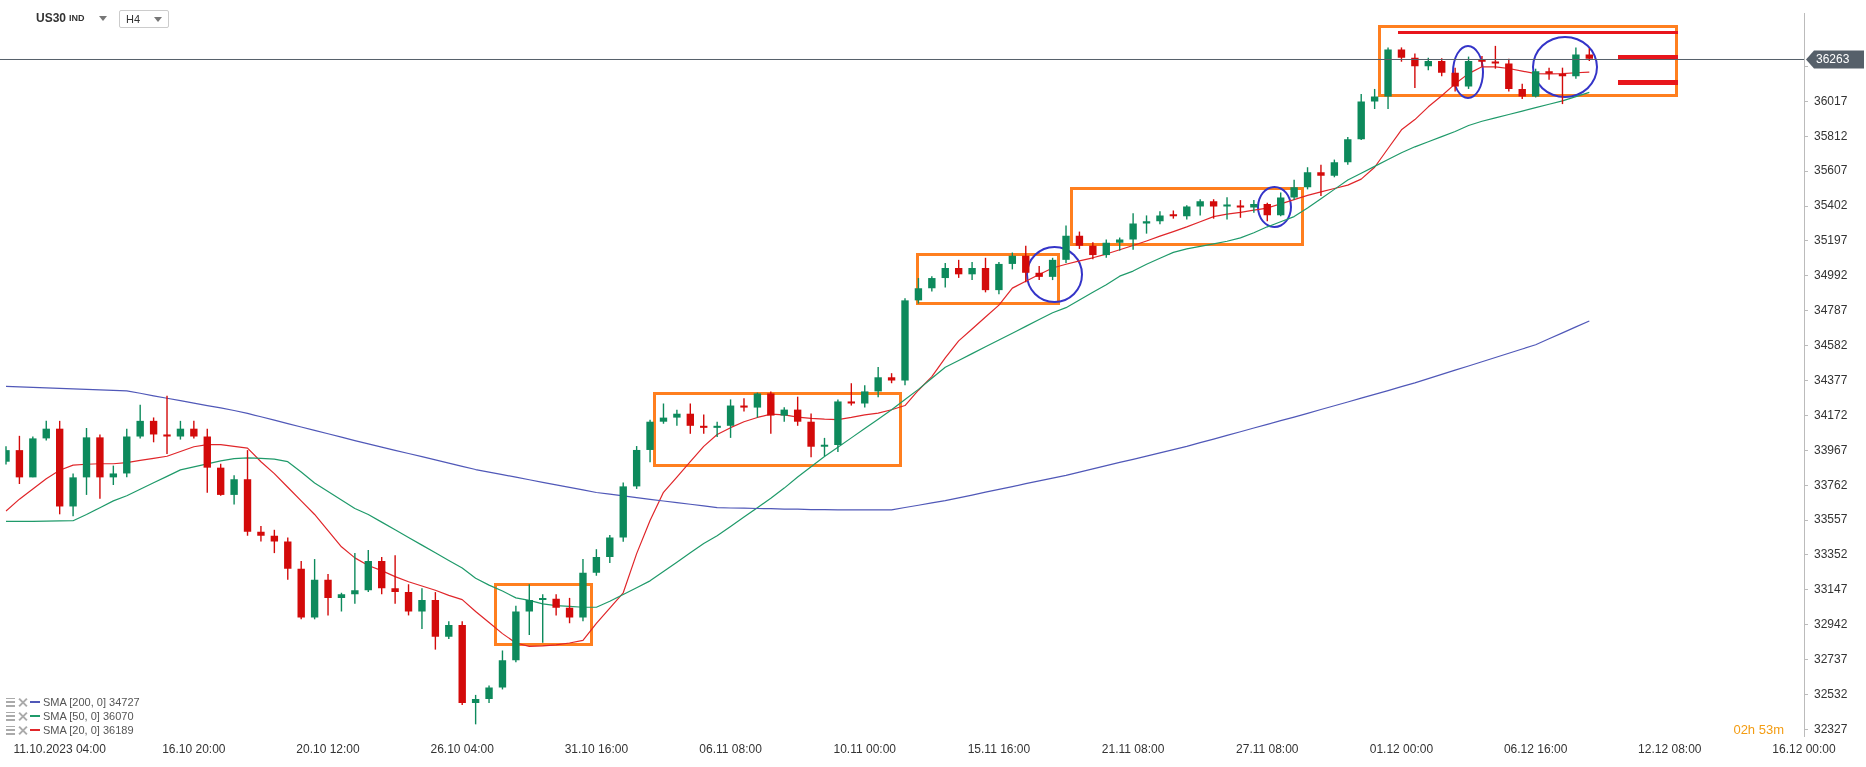  Describe the element at coordinates (596, 749) in the screenshot. I see `x-tick-label: 31.10 16:00` at that location.